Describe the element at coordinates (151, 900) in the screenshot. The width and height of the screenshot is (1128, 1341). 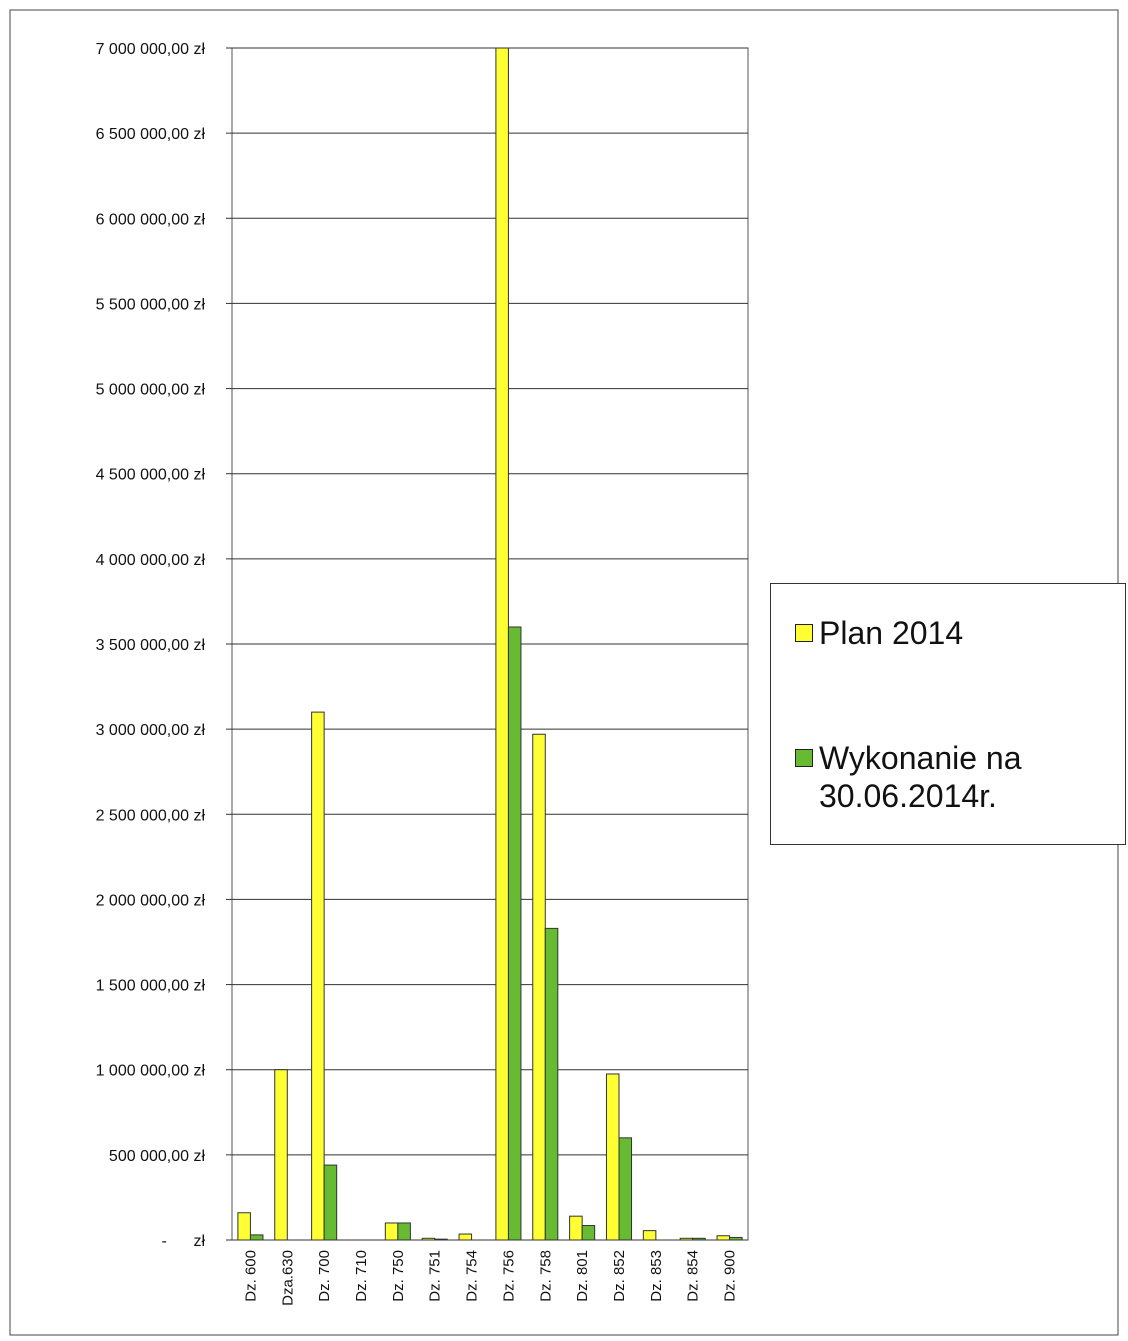
I see `y-tick-label: 2 000 000,00 zł` at that location.